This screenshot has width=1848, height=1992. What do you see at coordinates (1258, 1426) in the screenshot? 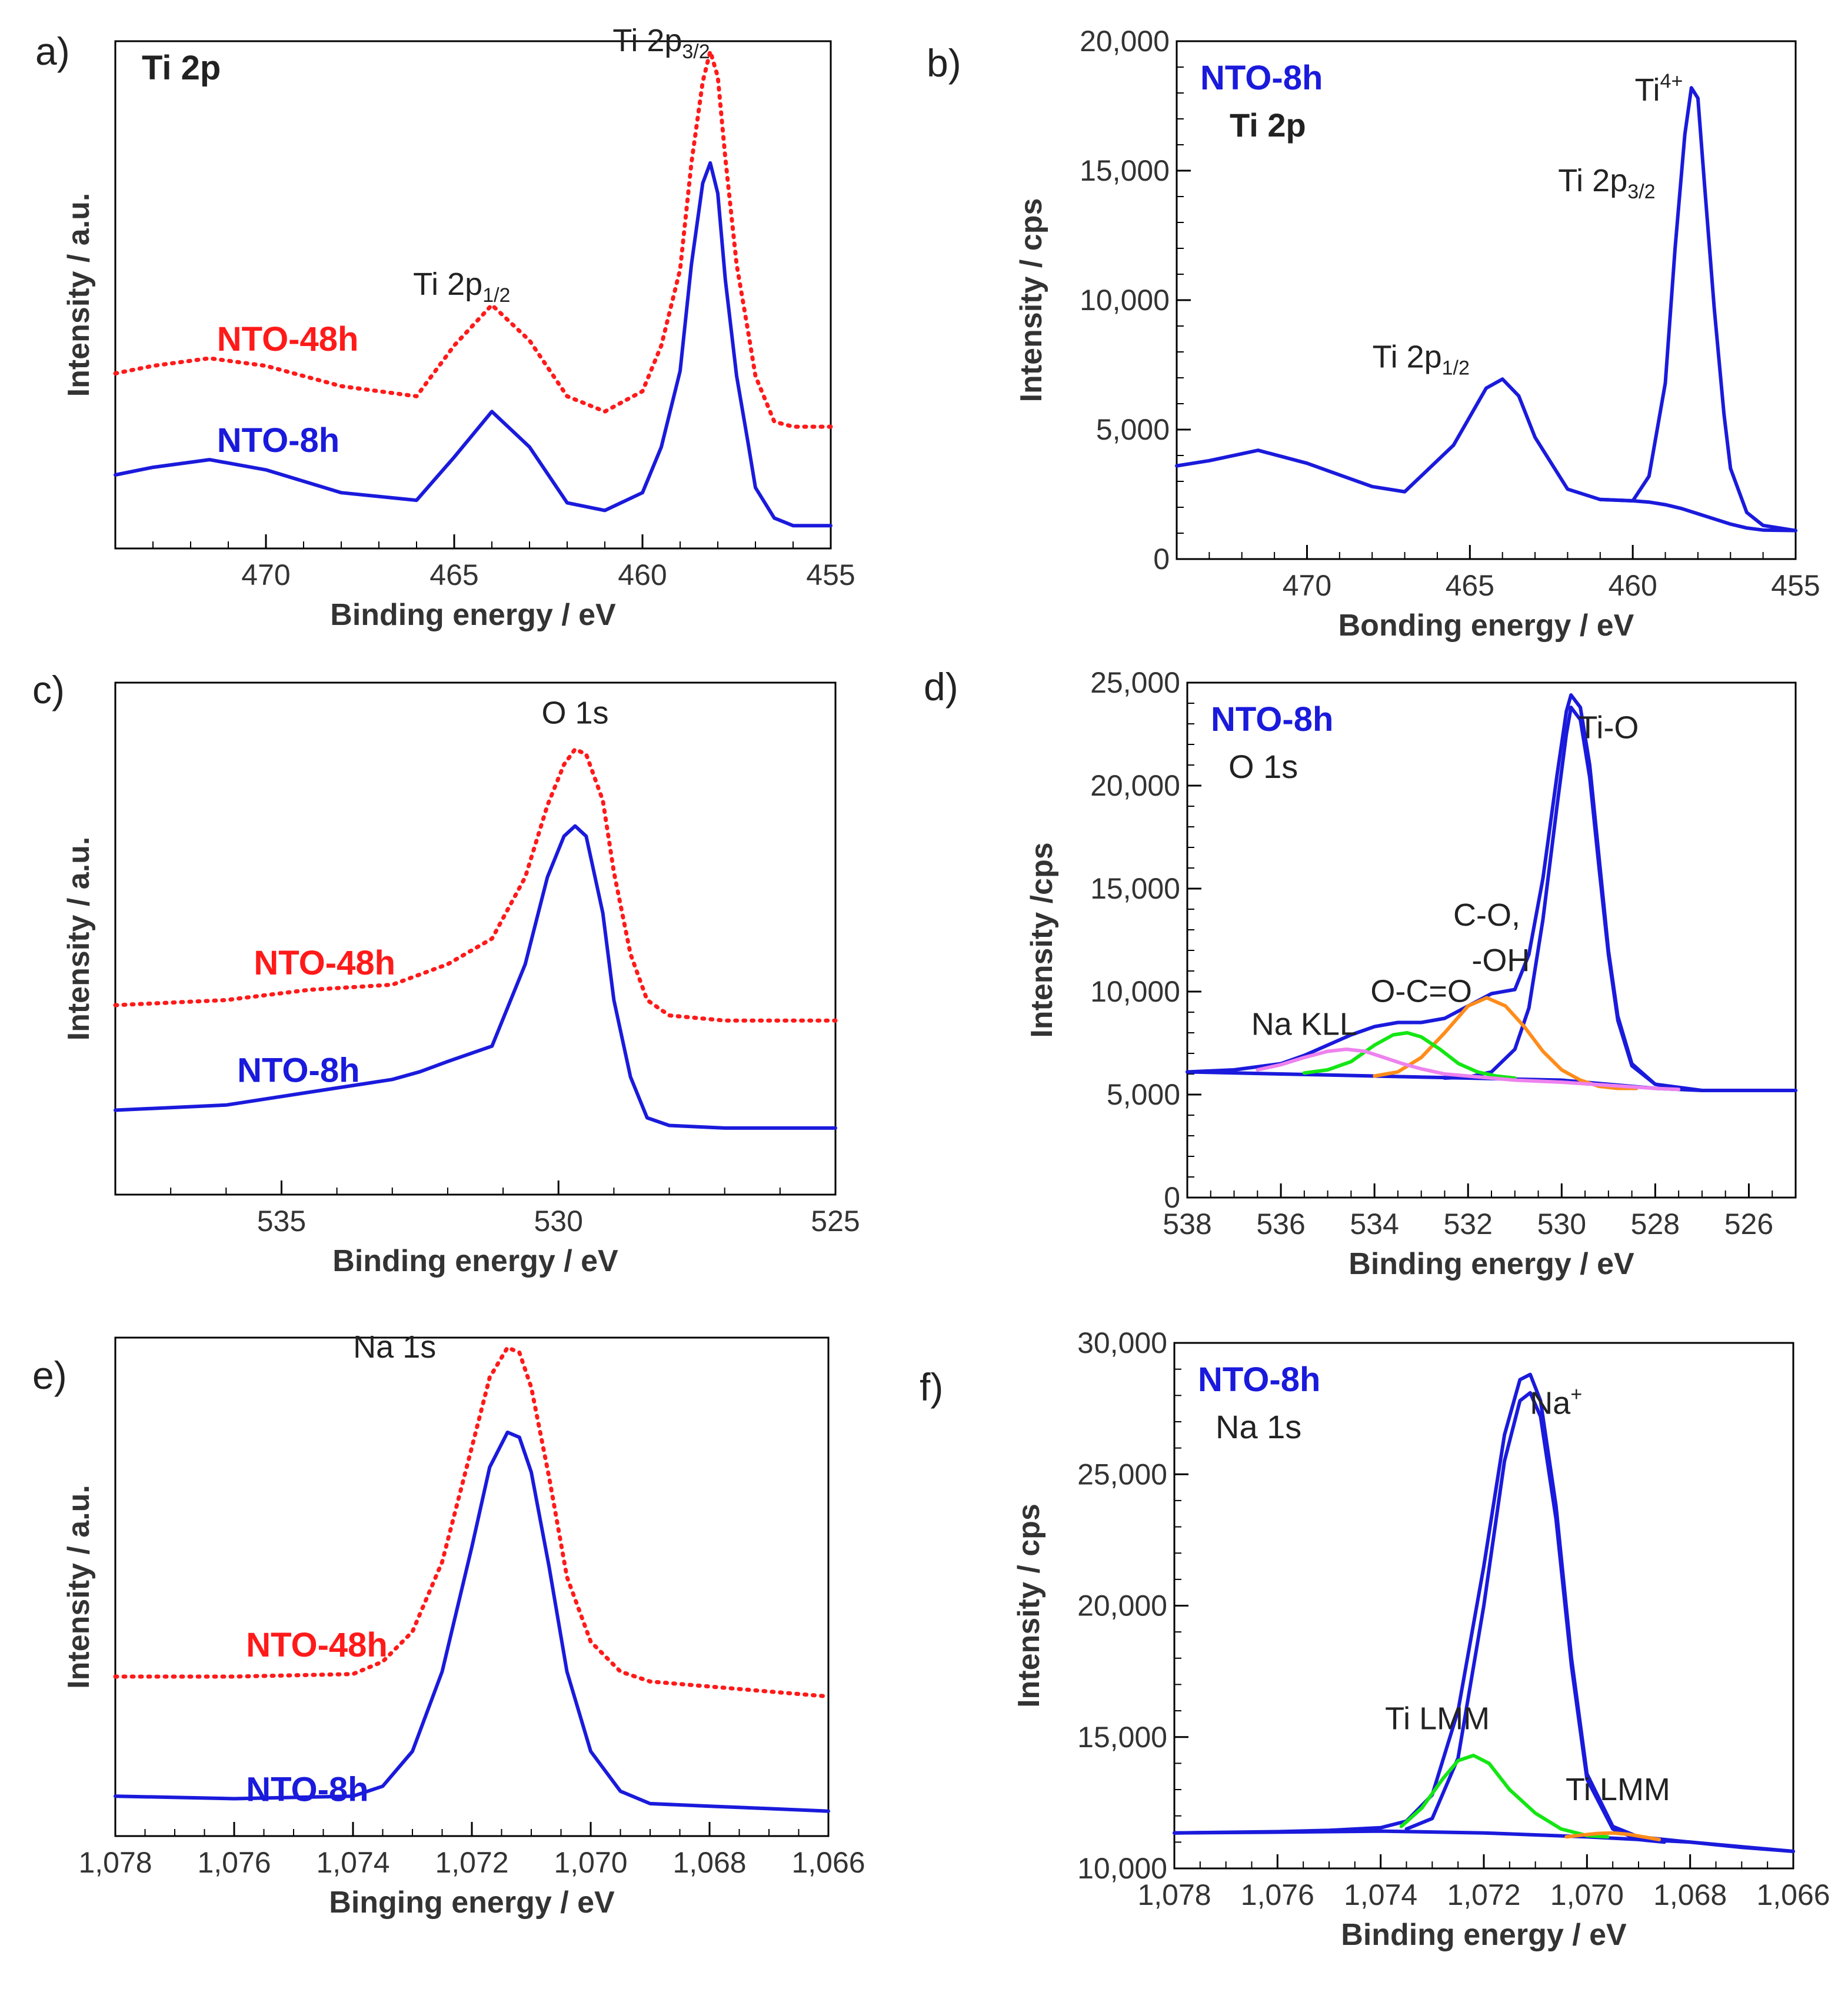
I see `panel-title: Na 1s` at bounding box center [1258, 1426].